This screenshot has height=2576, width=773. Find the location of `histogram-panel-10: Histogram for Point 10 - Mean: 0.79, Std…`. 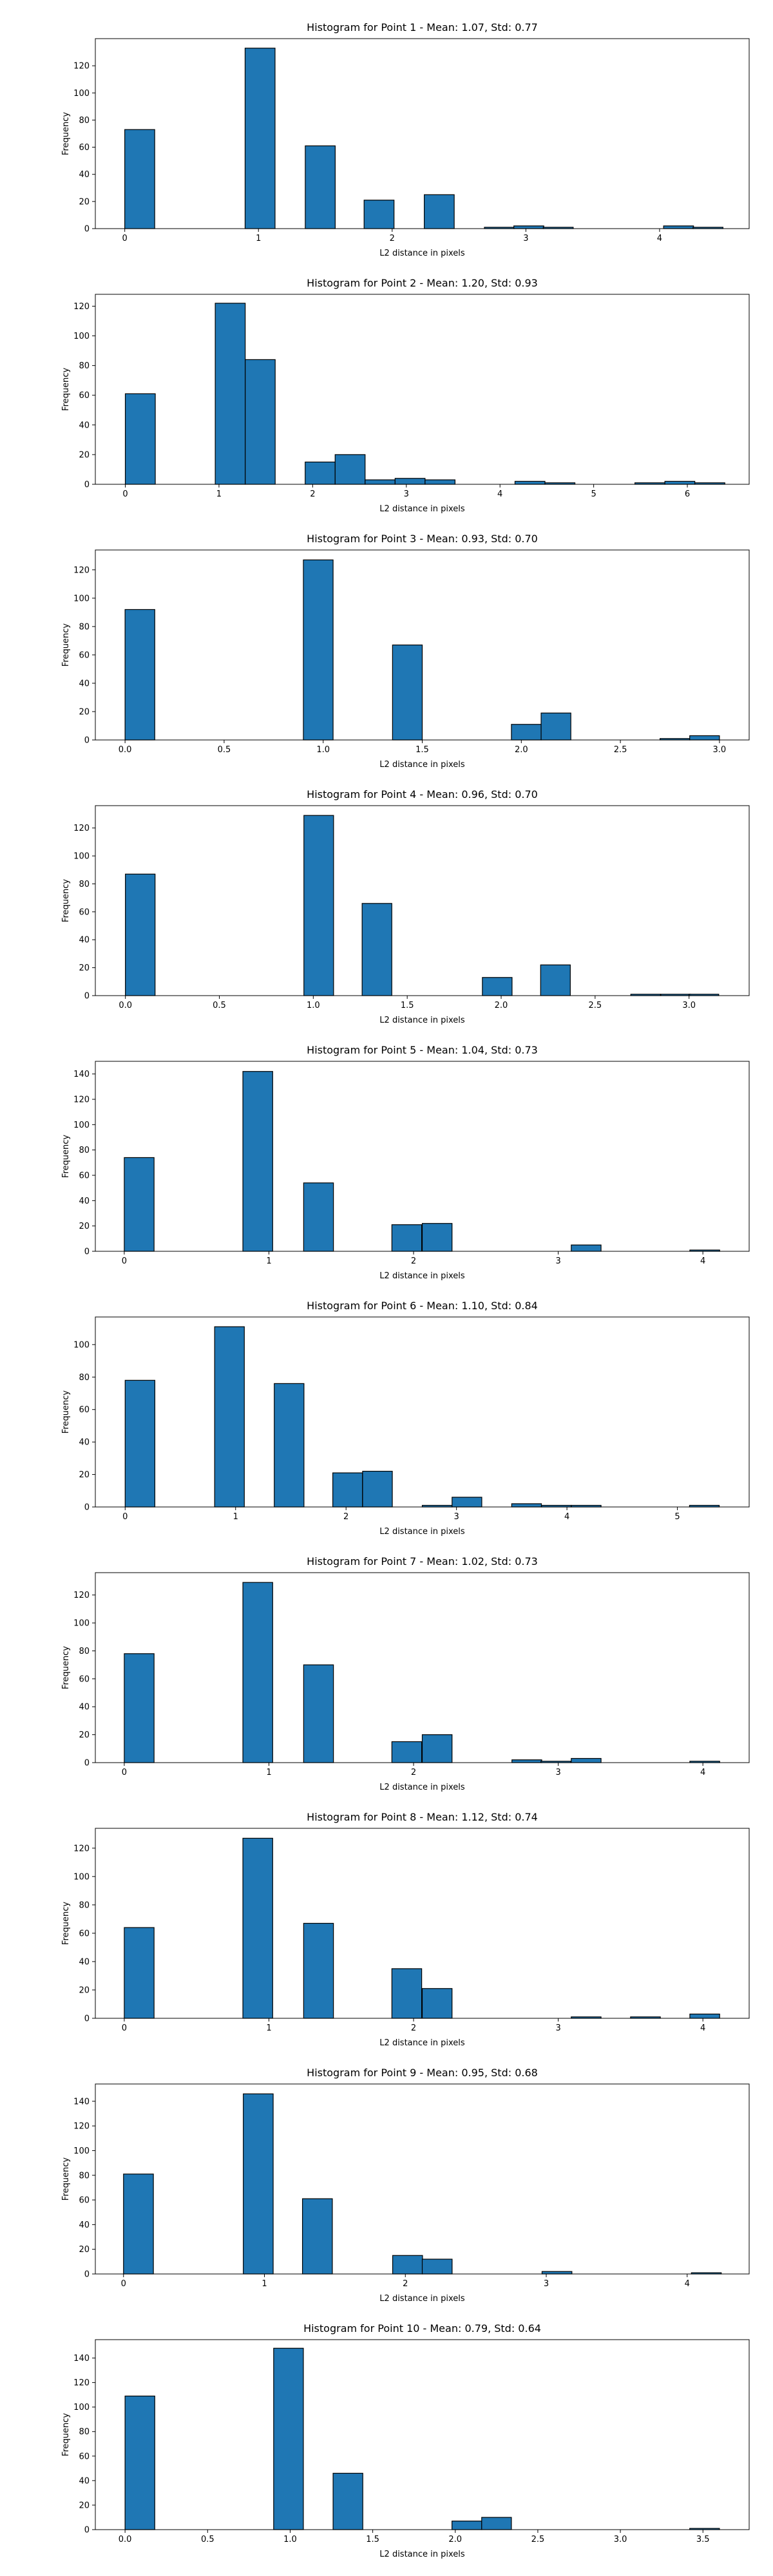

histogram-panel-10: Histogram for Point 10 - Mean: 0.79, Std… is located at coordinates (405, 2440).